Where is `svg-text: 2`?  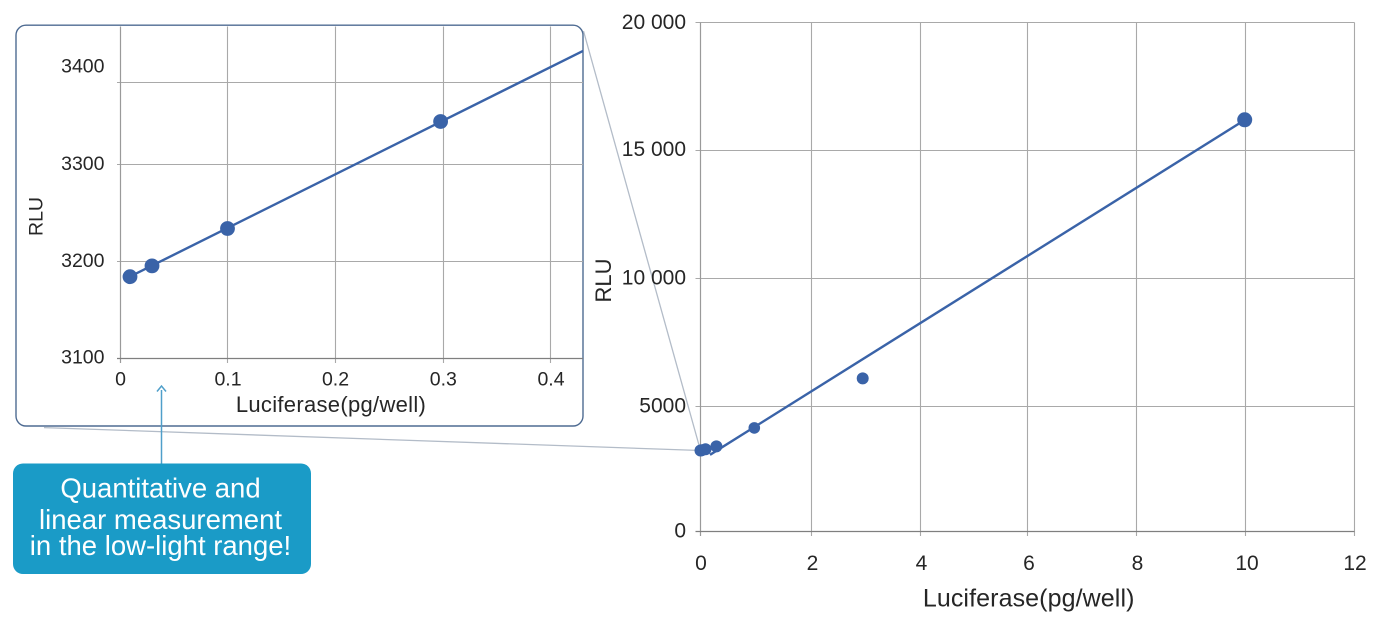 svg-text: 2 is located at coordinates (813, 563).